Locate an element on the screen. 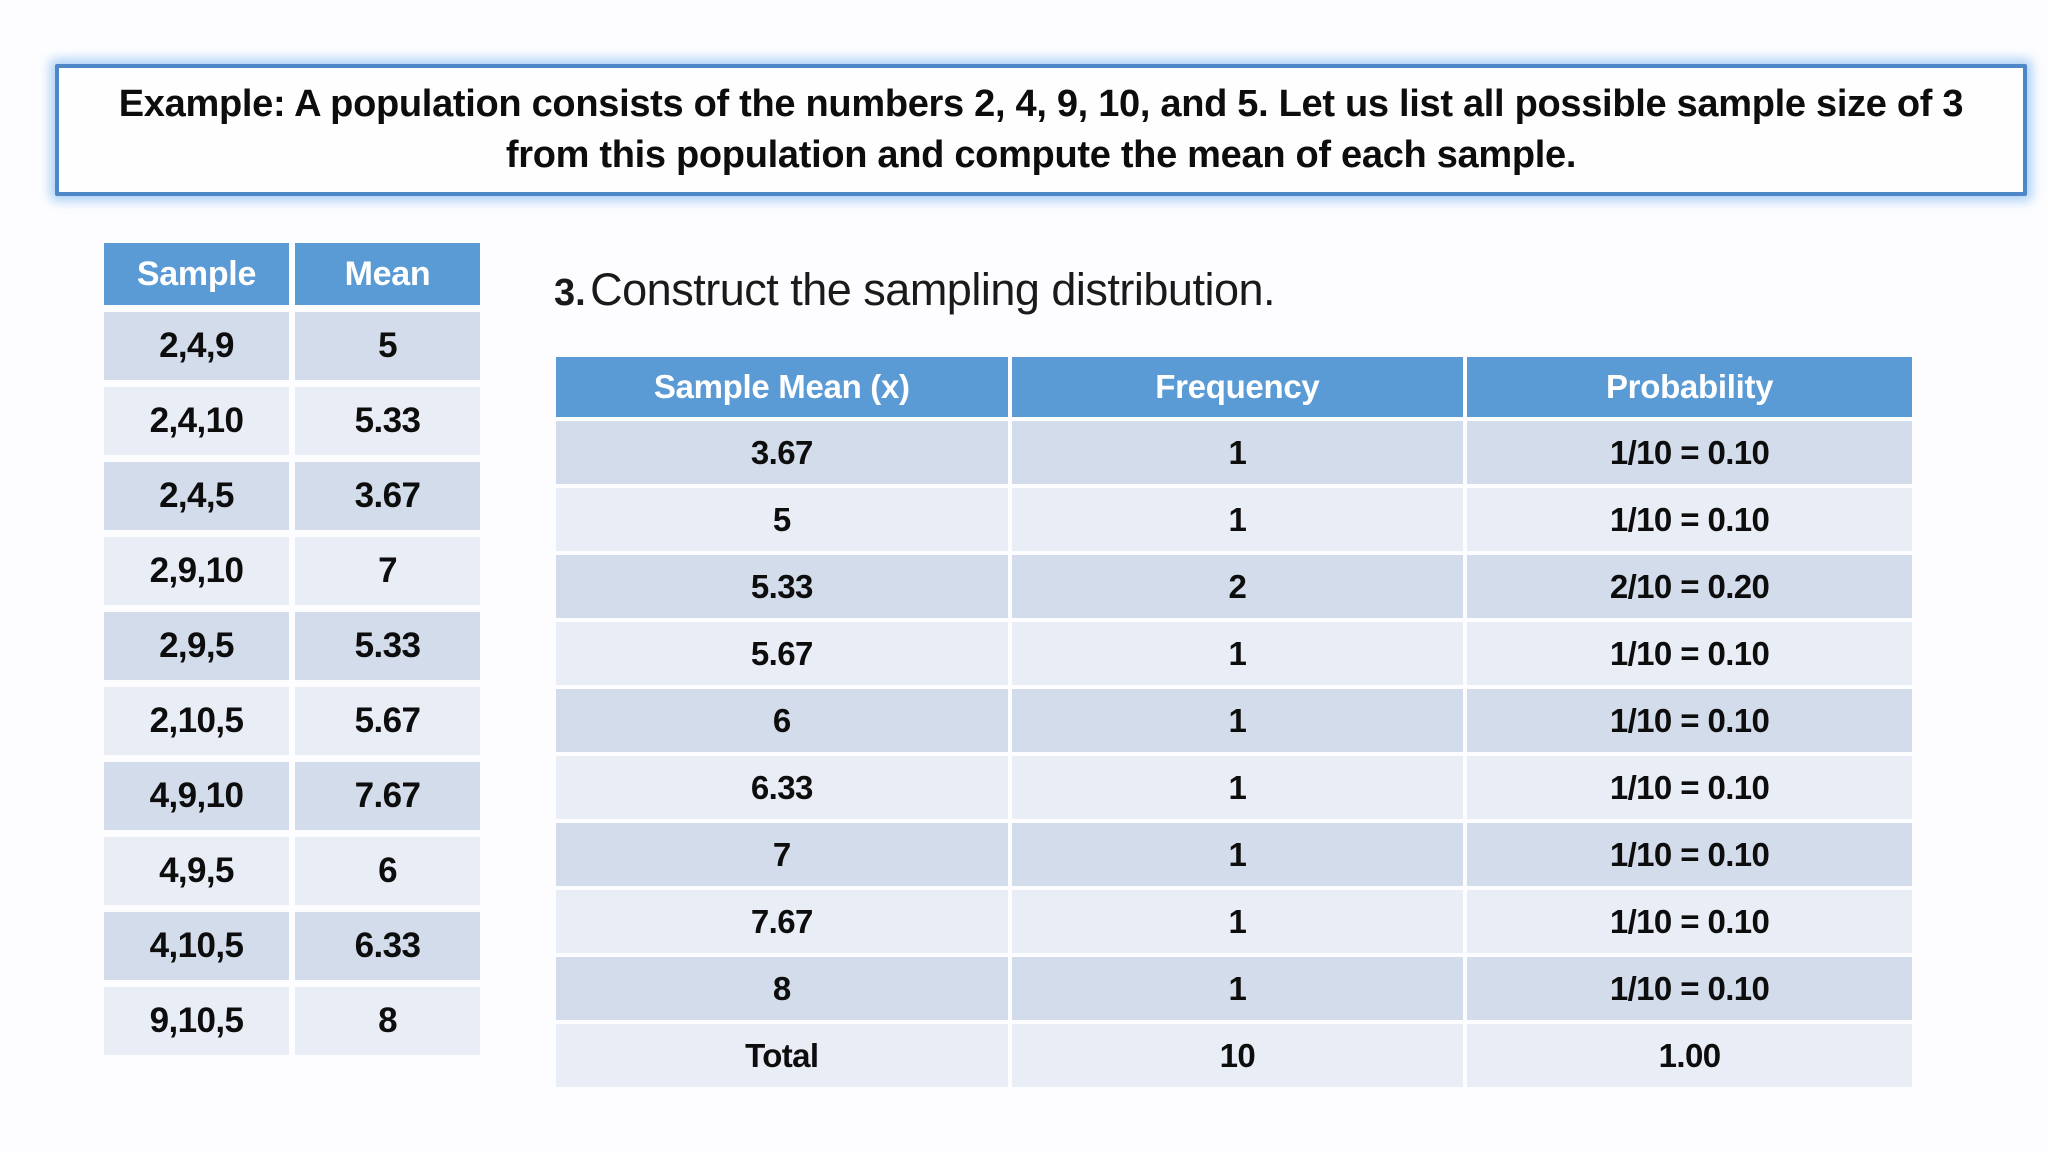 The height and width of the screenshot is (1152, 2048). table-cell: 2/10 = 0.20 is located at coordinates (1689, 586).